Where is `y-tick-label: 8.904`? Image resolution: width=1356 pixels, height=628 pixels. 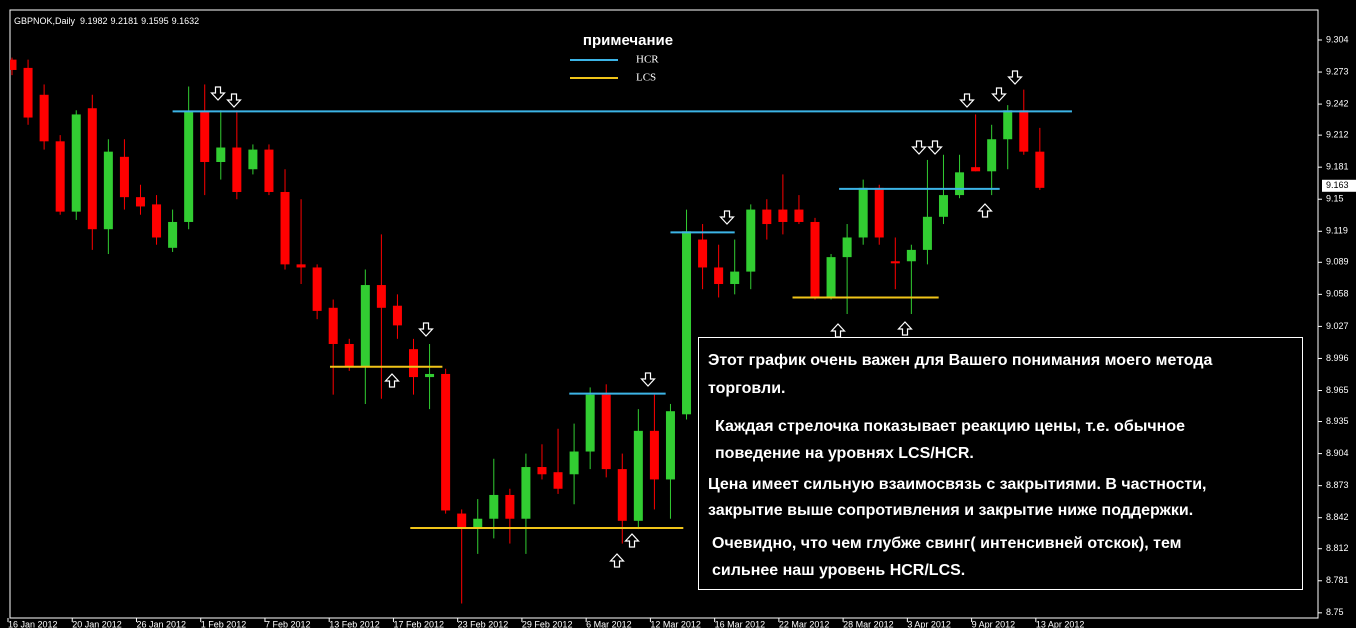
y-tick-label: 8.904 is located at coordinates (1337, 453).